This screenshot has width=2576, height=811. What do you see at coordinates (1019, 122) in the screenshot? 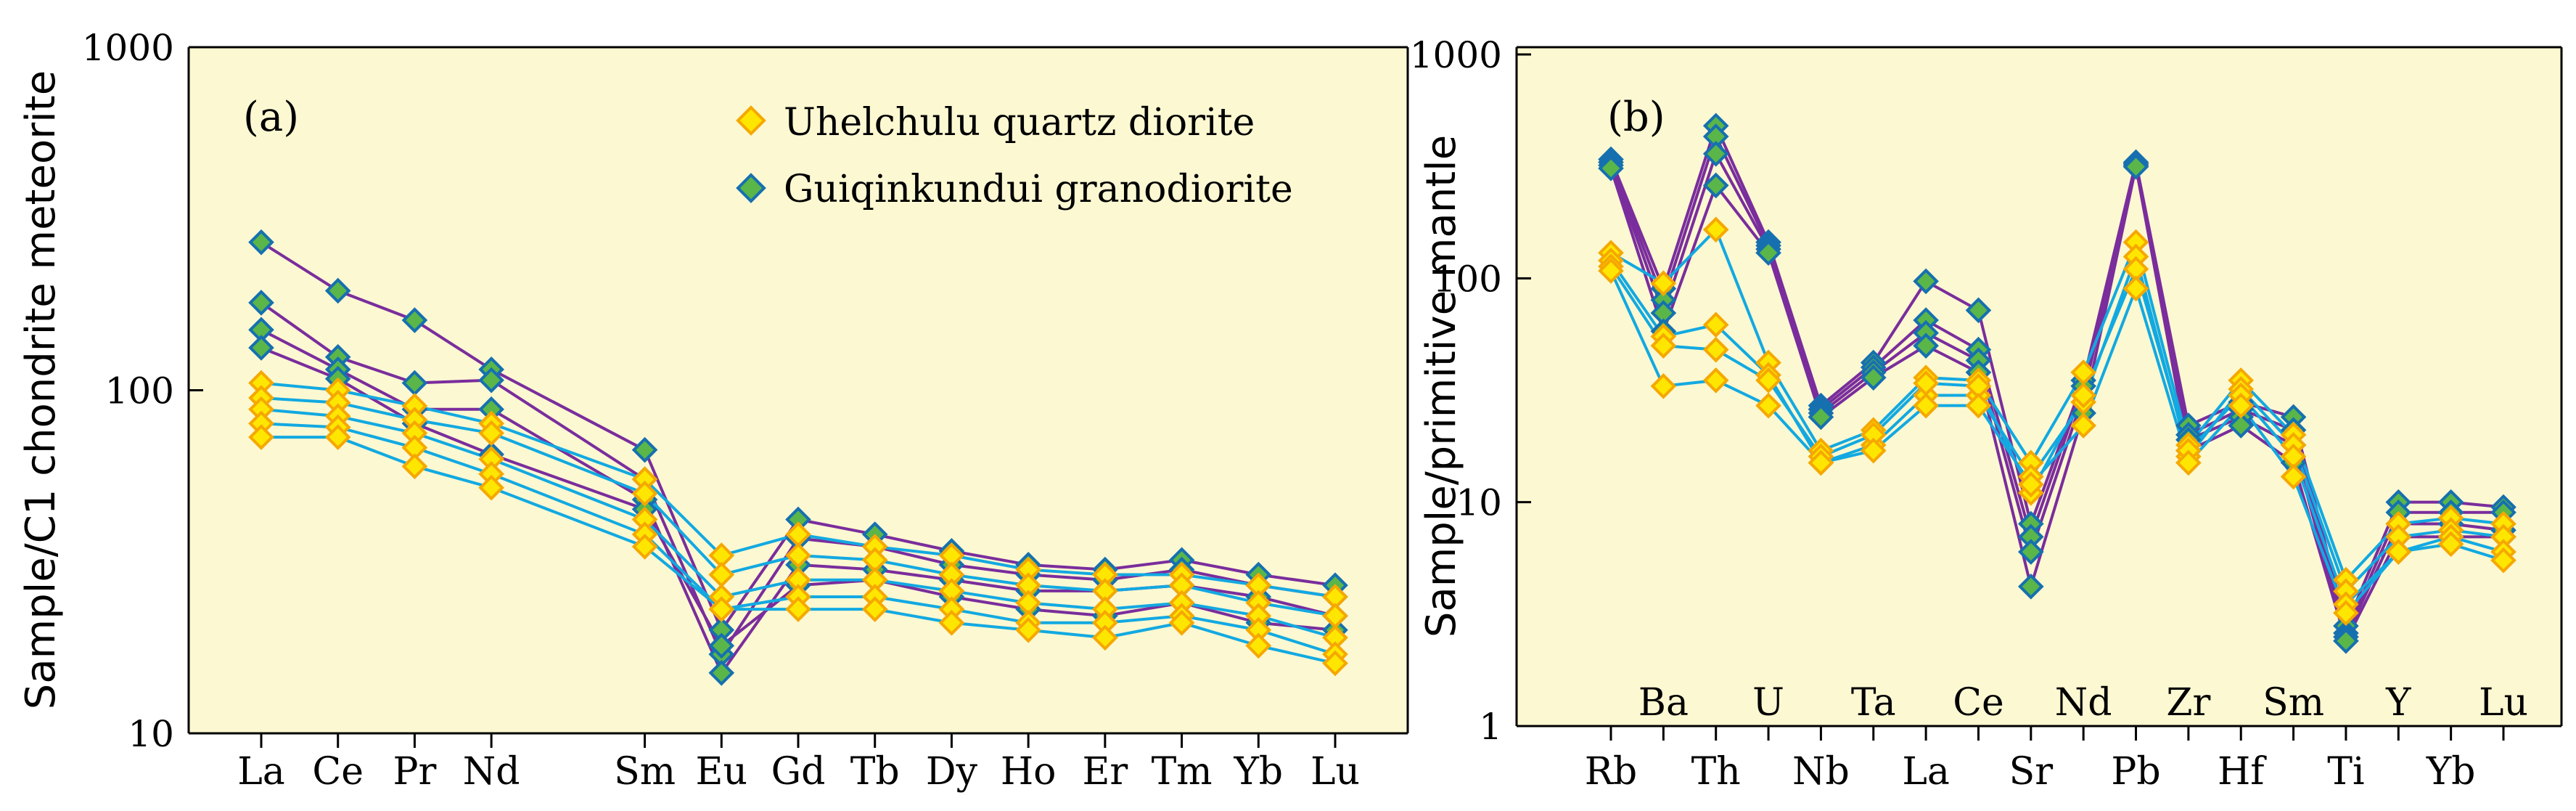
I see `legend-label-uhelchulu: Uhelchulu quartz diorite` at bounding box center [1019, 122].